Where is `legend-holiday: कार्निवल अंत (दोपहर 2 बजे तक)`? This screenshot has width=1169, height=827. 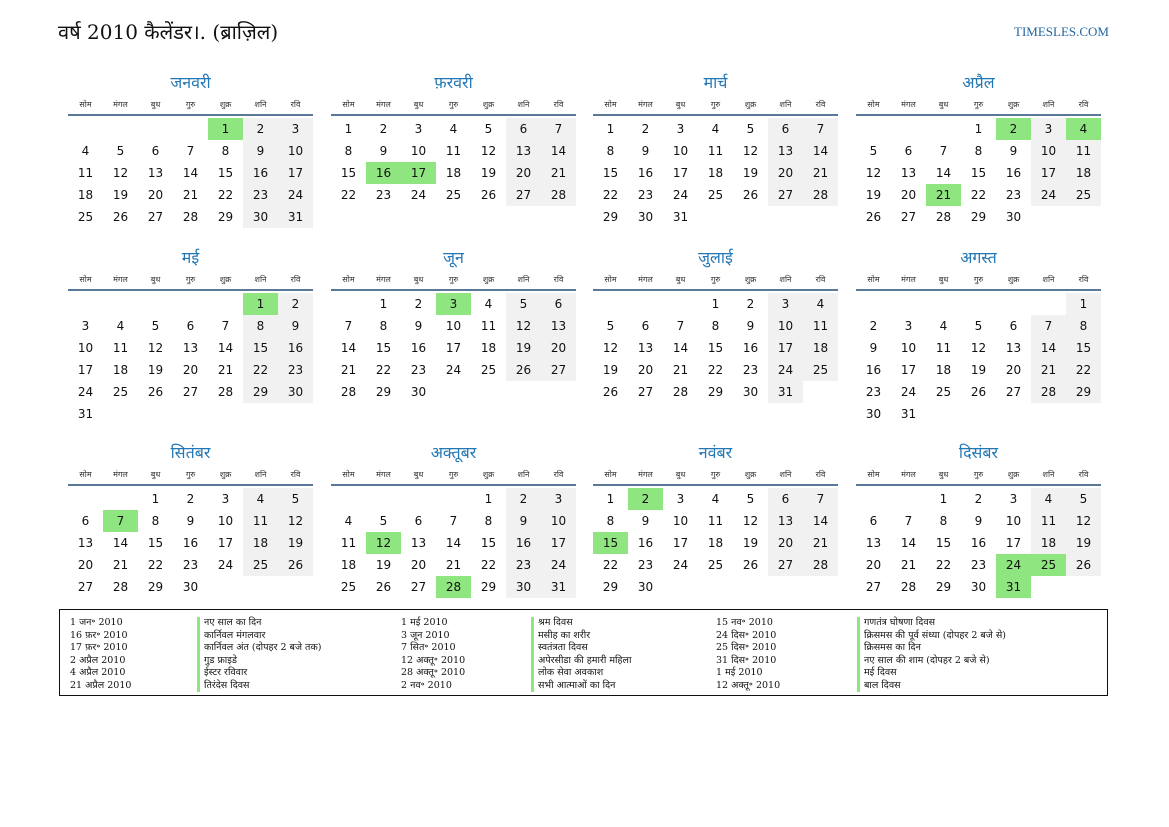 legend-holiday: कार्निवल अंत (दोपहर 2 बजे तक) is located at coordinates (263, 647).